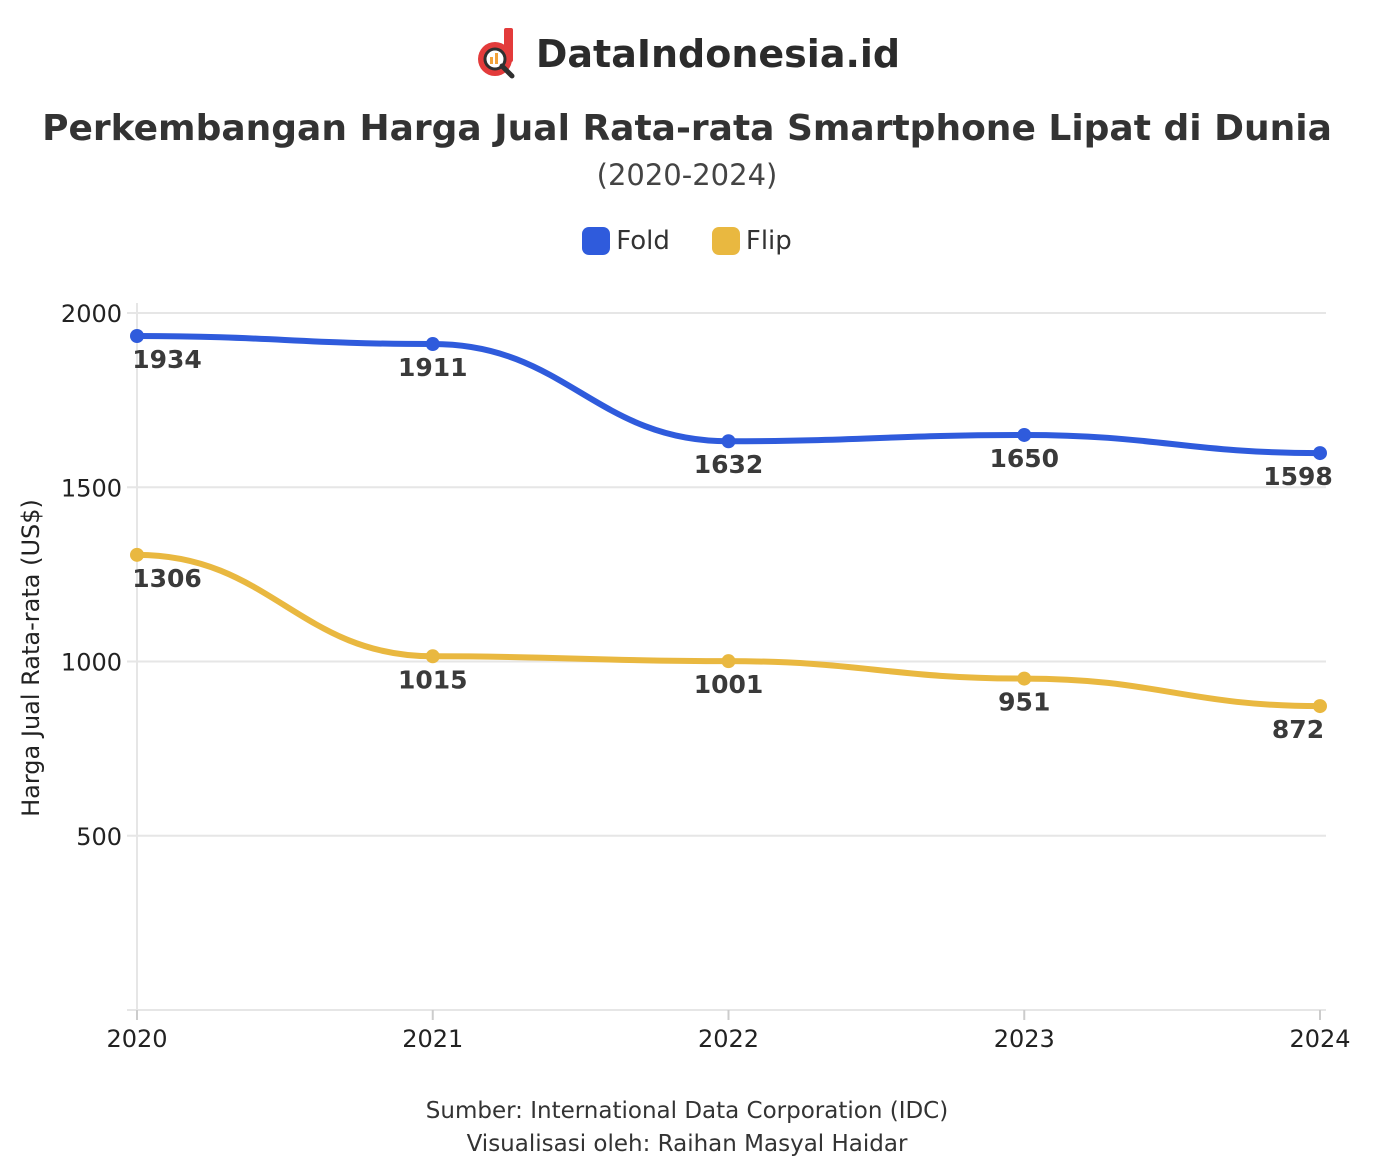 The width and height of the screenshot is (1374, 1172). What do you see at coordinates (768, 241) in the screenshot?
I see `legend-label-flip: Flip` at bounding box center [768, 241].